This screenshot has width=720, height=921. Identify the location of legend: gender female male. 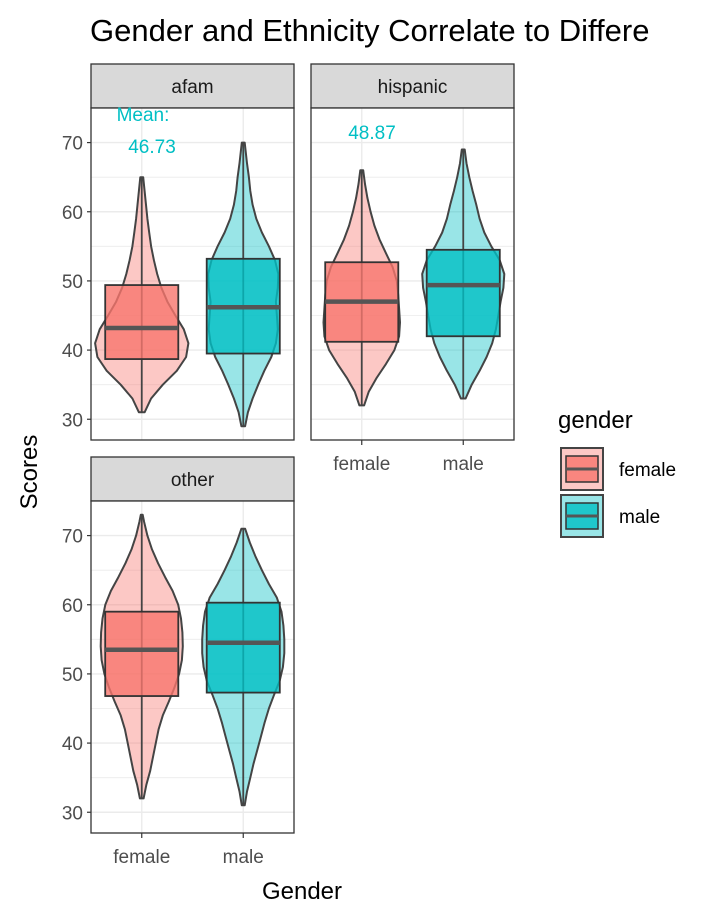
(617, 472).